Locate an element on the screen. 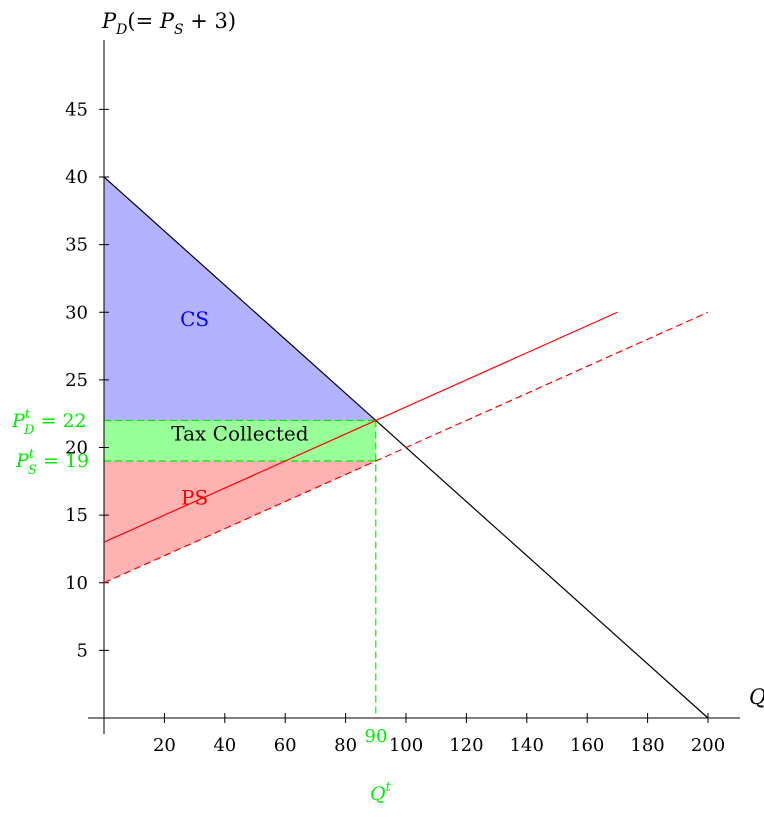 The image size is (764, 834). y-tick-label-5: 5 is located at coordinates (82, 650).